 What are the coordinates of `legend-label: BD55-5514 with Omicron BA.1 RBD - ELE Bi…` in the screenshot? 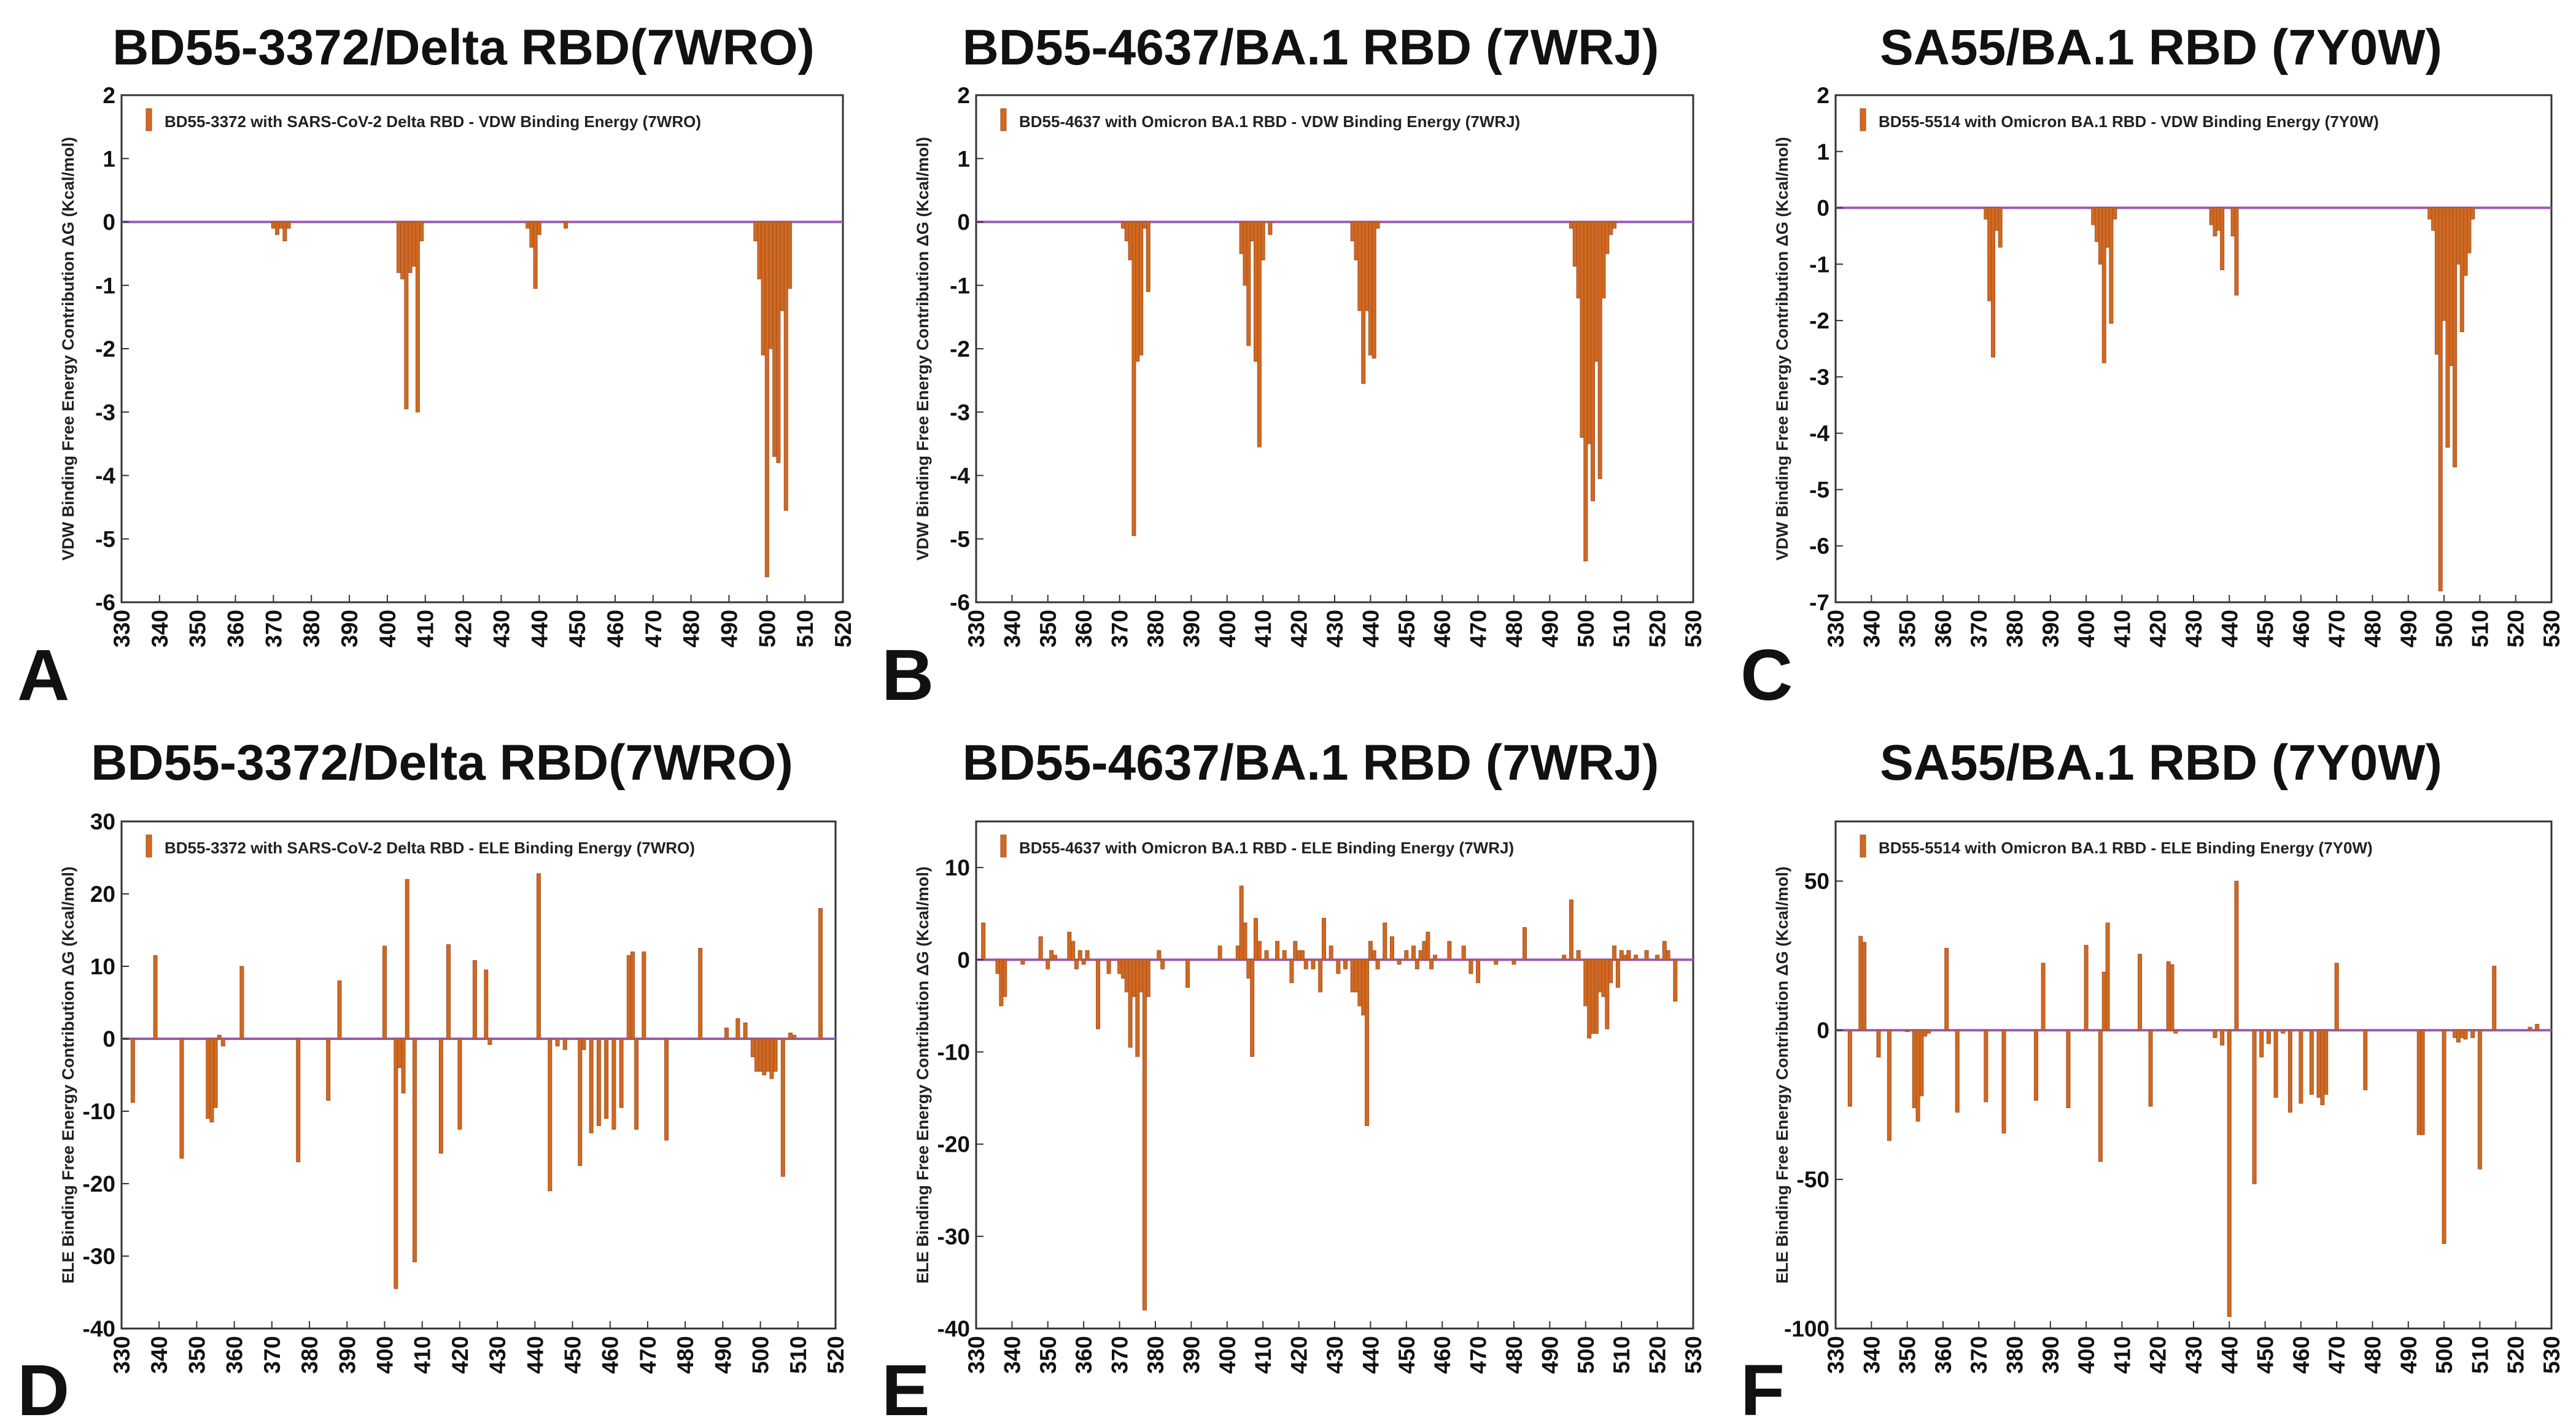 It's located at (2126, 848).